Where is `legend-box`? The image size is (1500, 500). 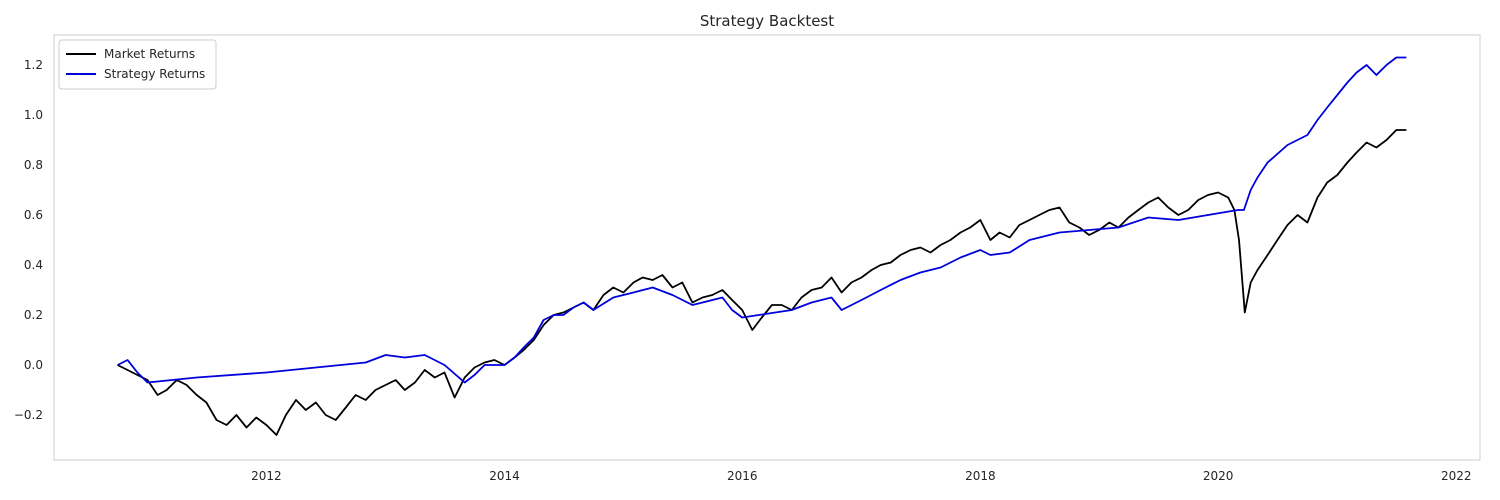 legend-box is located at coordinates (137, 64).